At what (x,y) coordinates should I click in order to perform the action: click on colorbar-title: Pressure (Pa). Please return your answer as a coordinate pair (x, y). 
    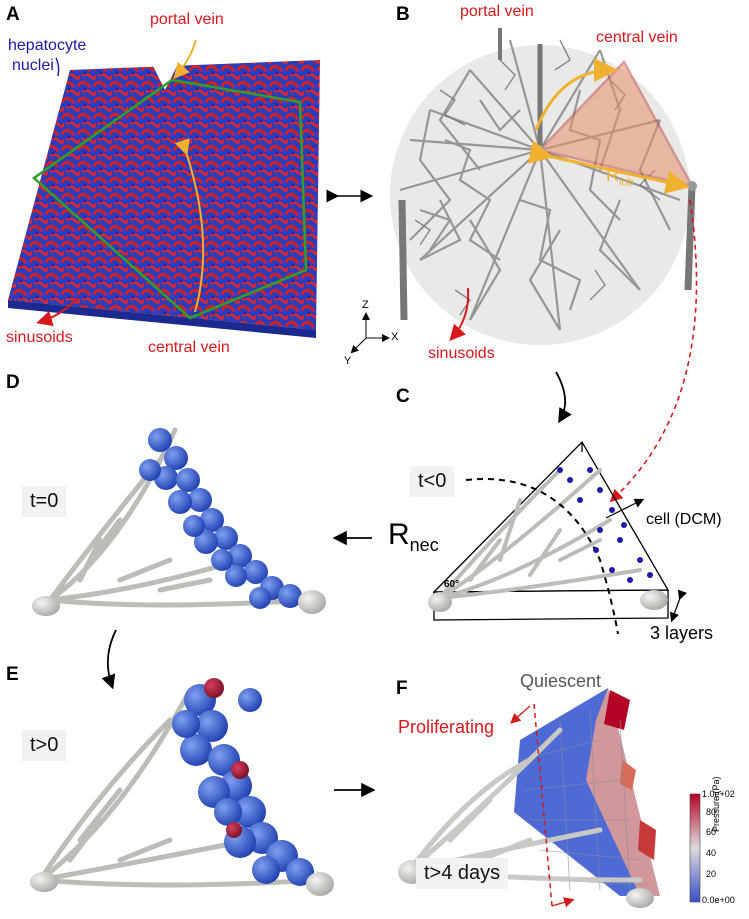
    Looking at the image, I should click on (716, 804).